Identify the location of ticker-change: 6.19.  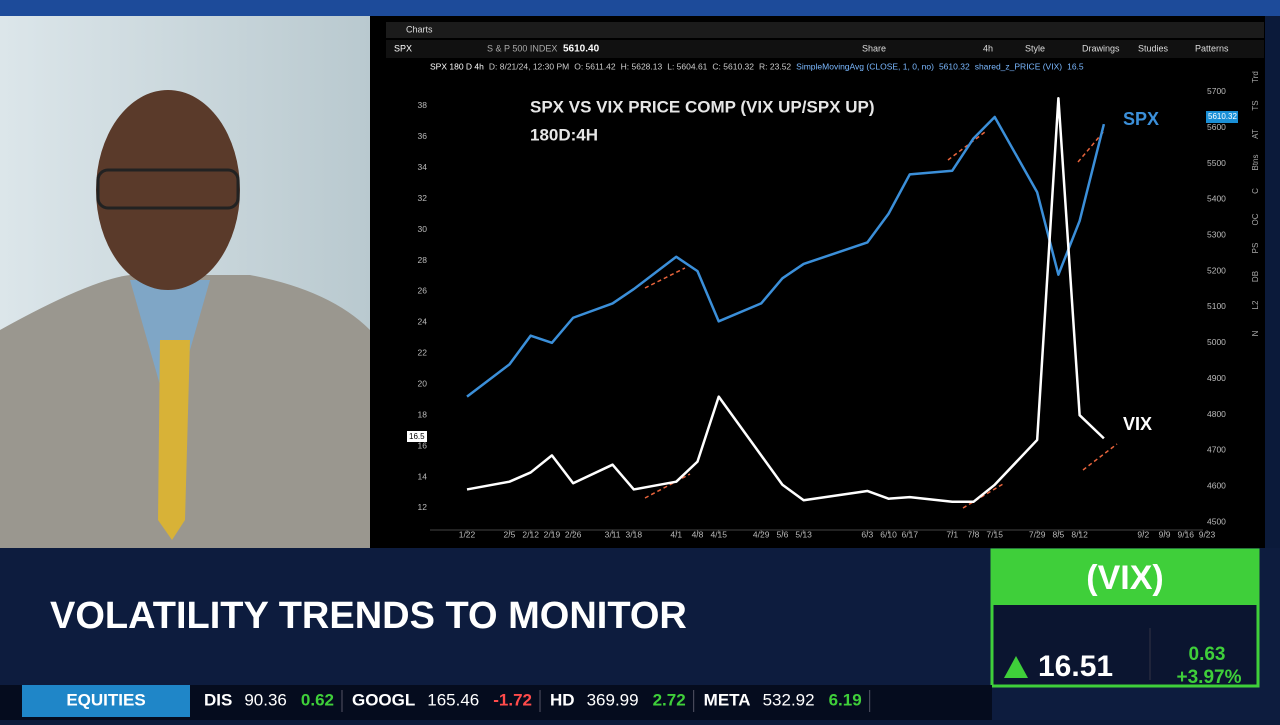
(845, 699).